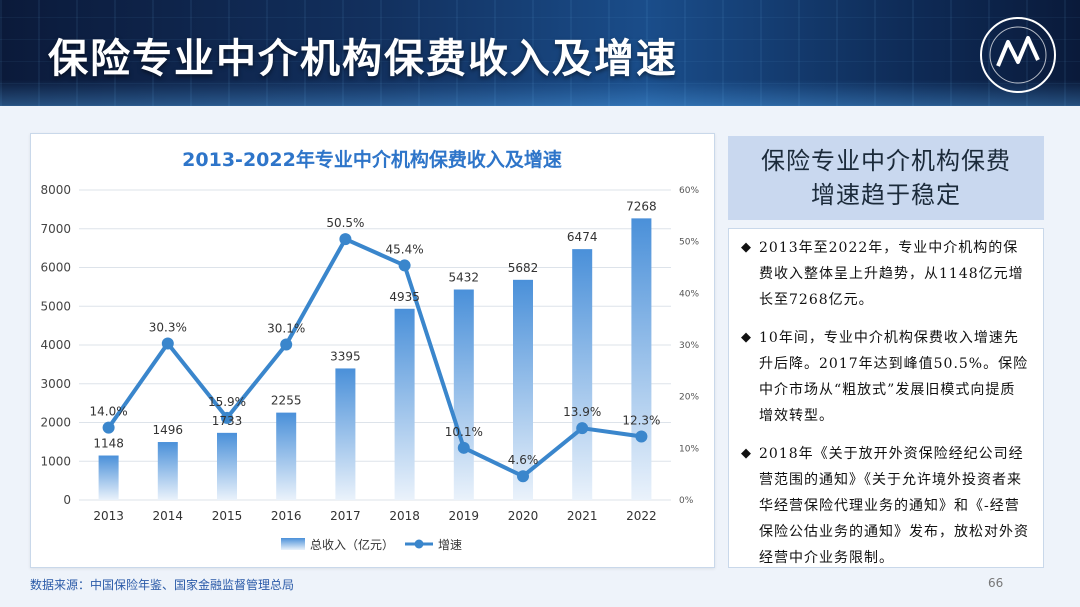 The image size is (1080, 607). Describe the element at coordinates (464, 516) in the screenshot. I see `x-tick-label: 2019` at that location.